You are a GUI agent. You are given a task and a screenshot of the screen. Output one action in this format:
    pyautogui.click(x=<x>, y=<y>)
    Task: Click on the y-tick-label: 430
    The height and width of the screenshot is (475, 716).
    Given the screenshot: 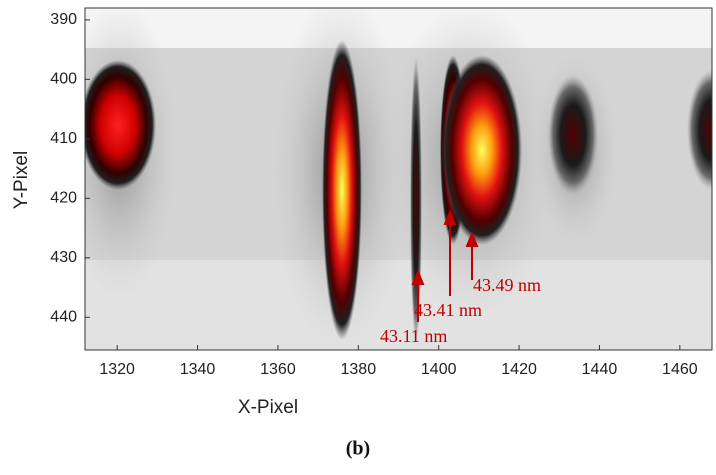 What is the action you would take?
    pyautogui.click(x=63, y=257)
    